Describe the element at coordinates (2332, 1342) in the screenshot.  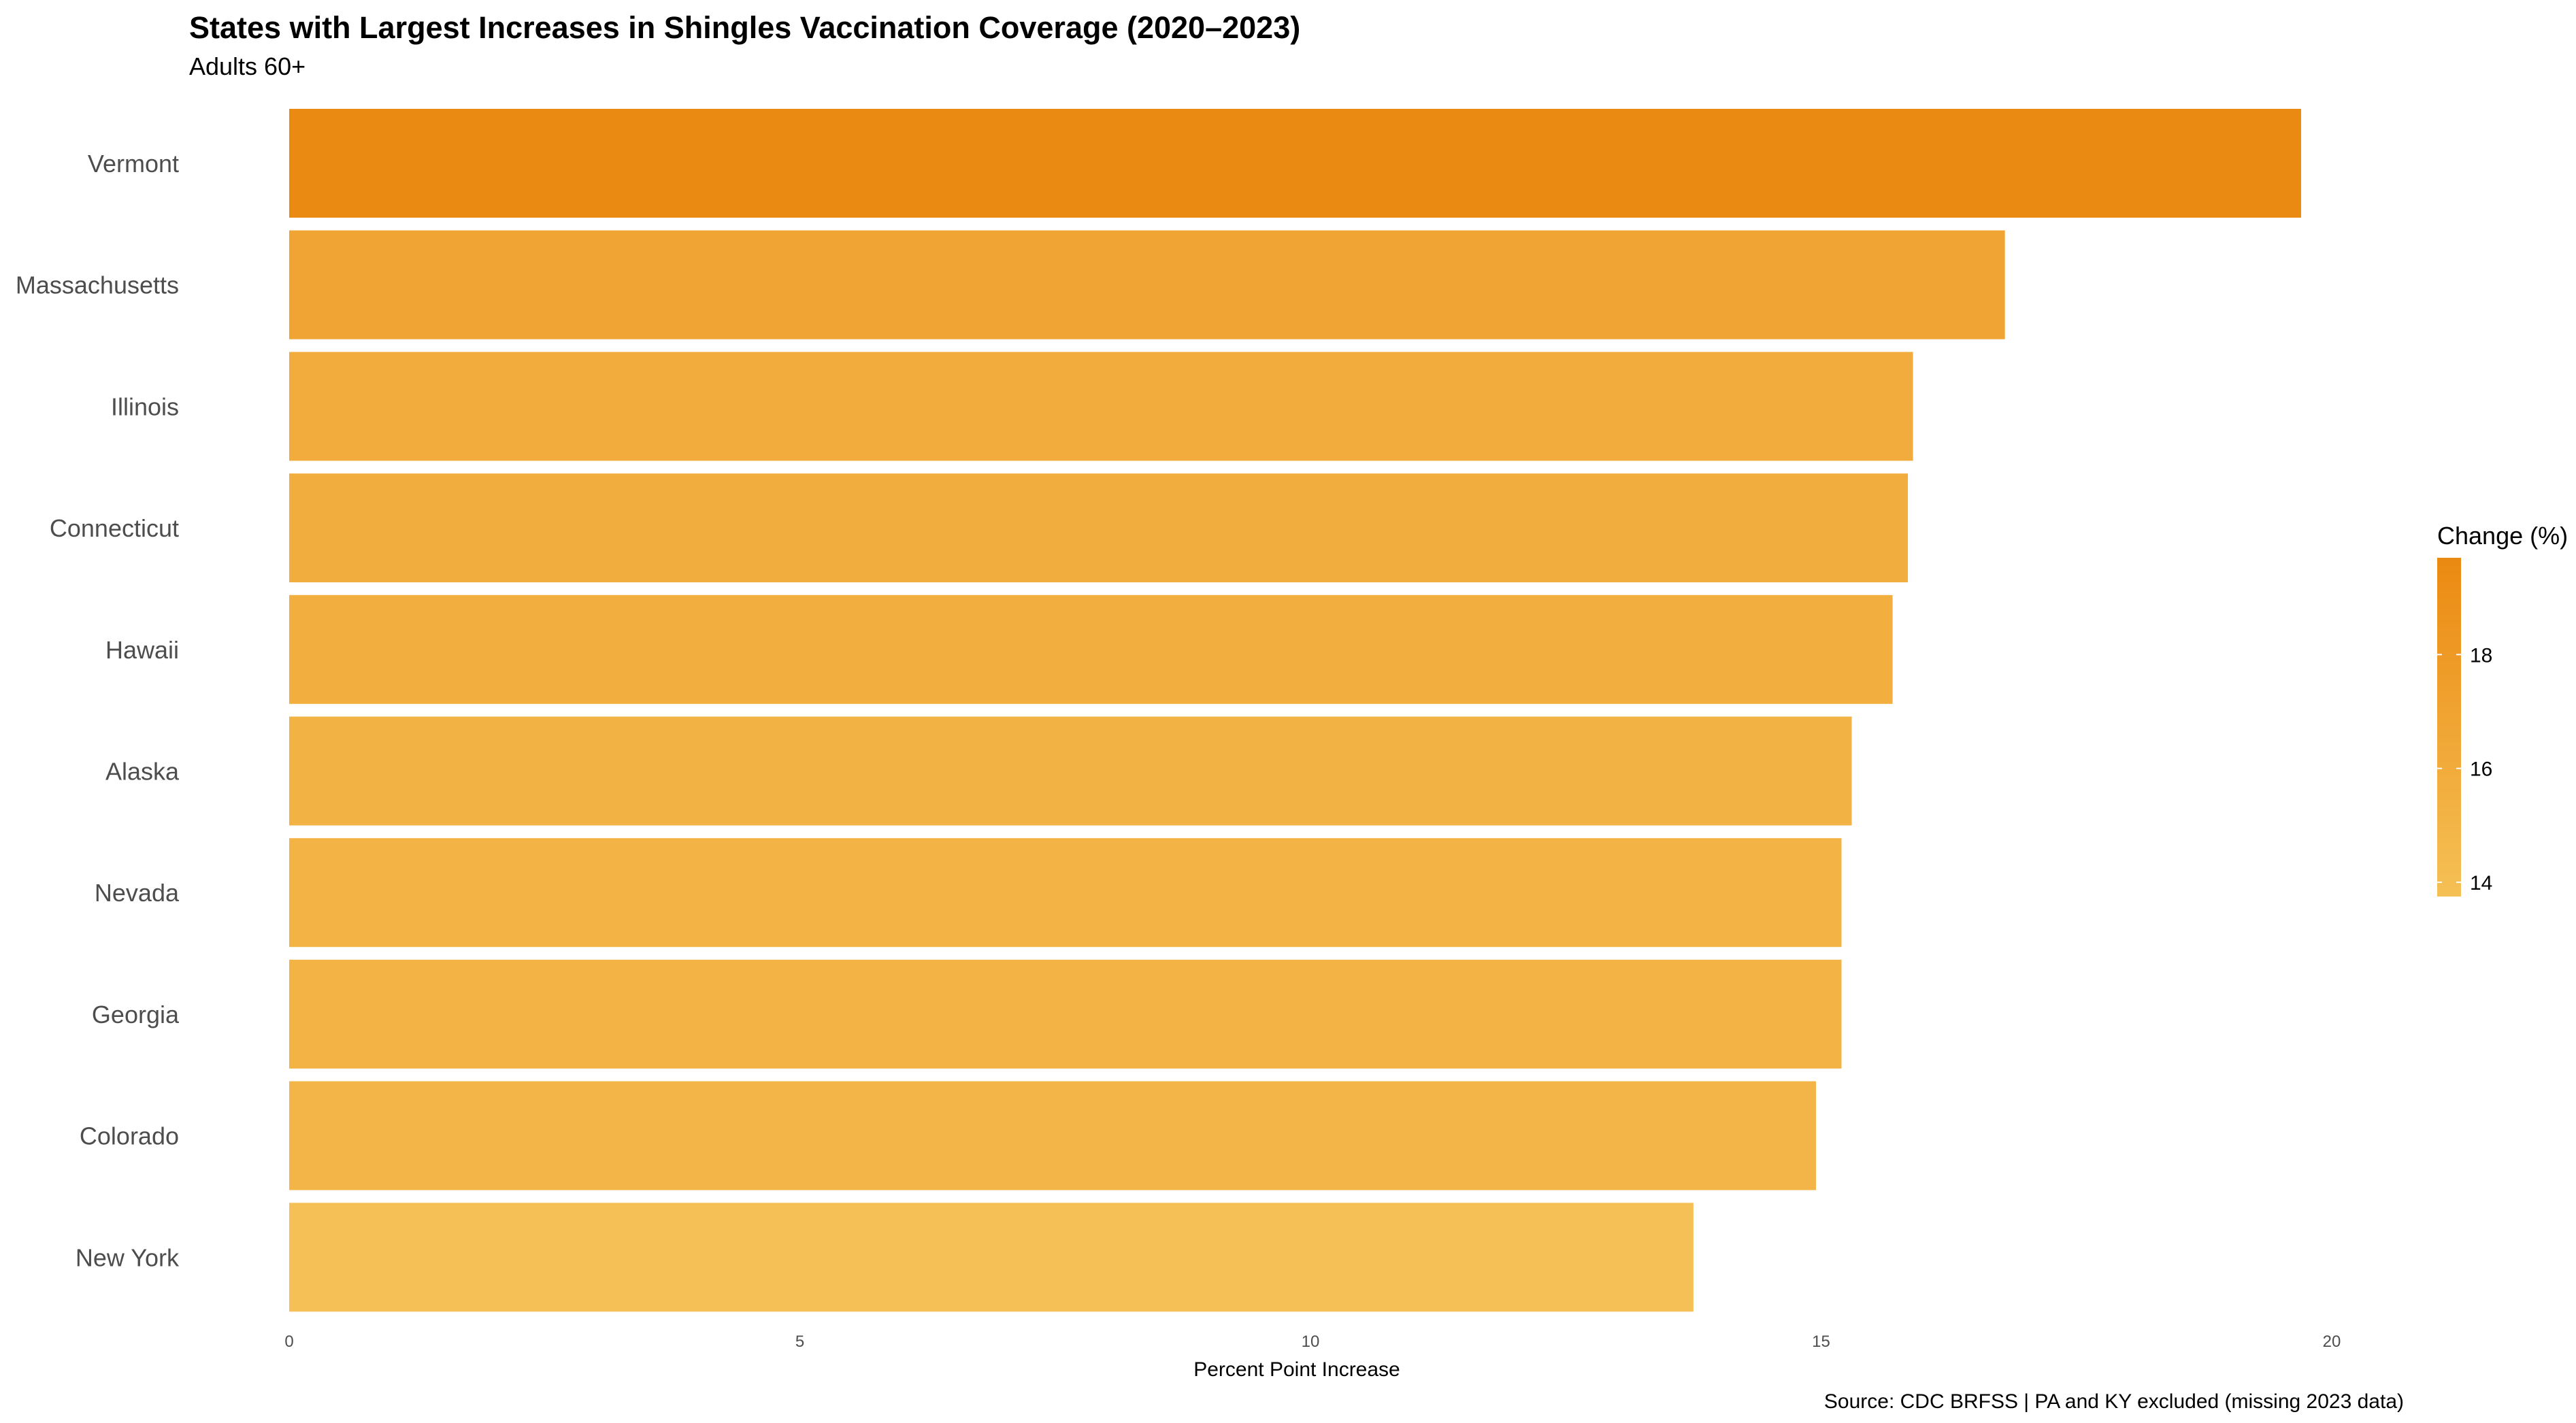
I see `x-tick-label: 20` at that location.